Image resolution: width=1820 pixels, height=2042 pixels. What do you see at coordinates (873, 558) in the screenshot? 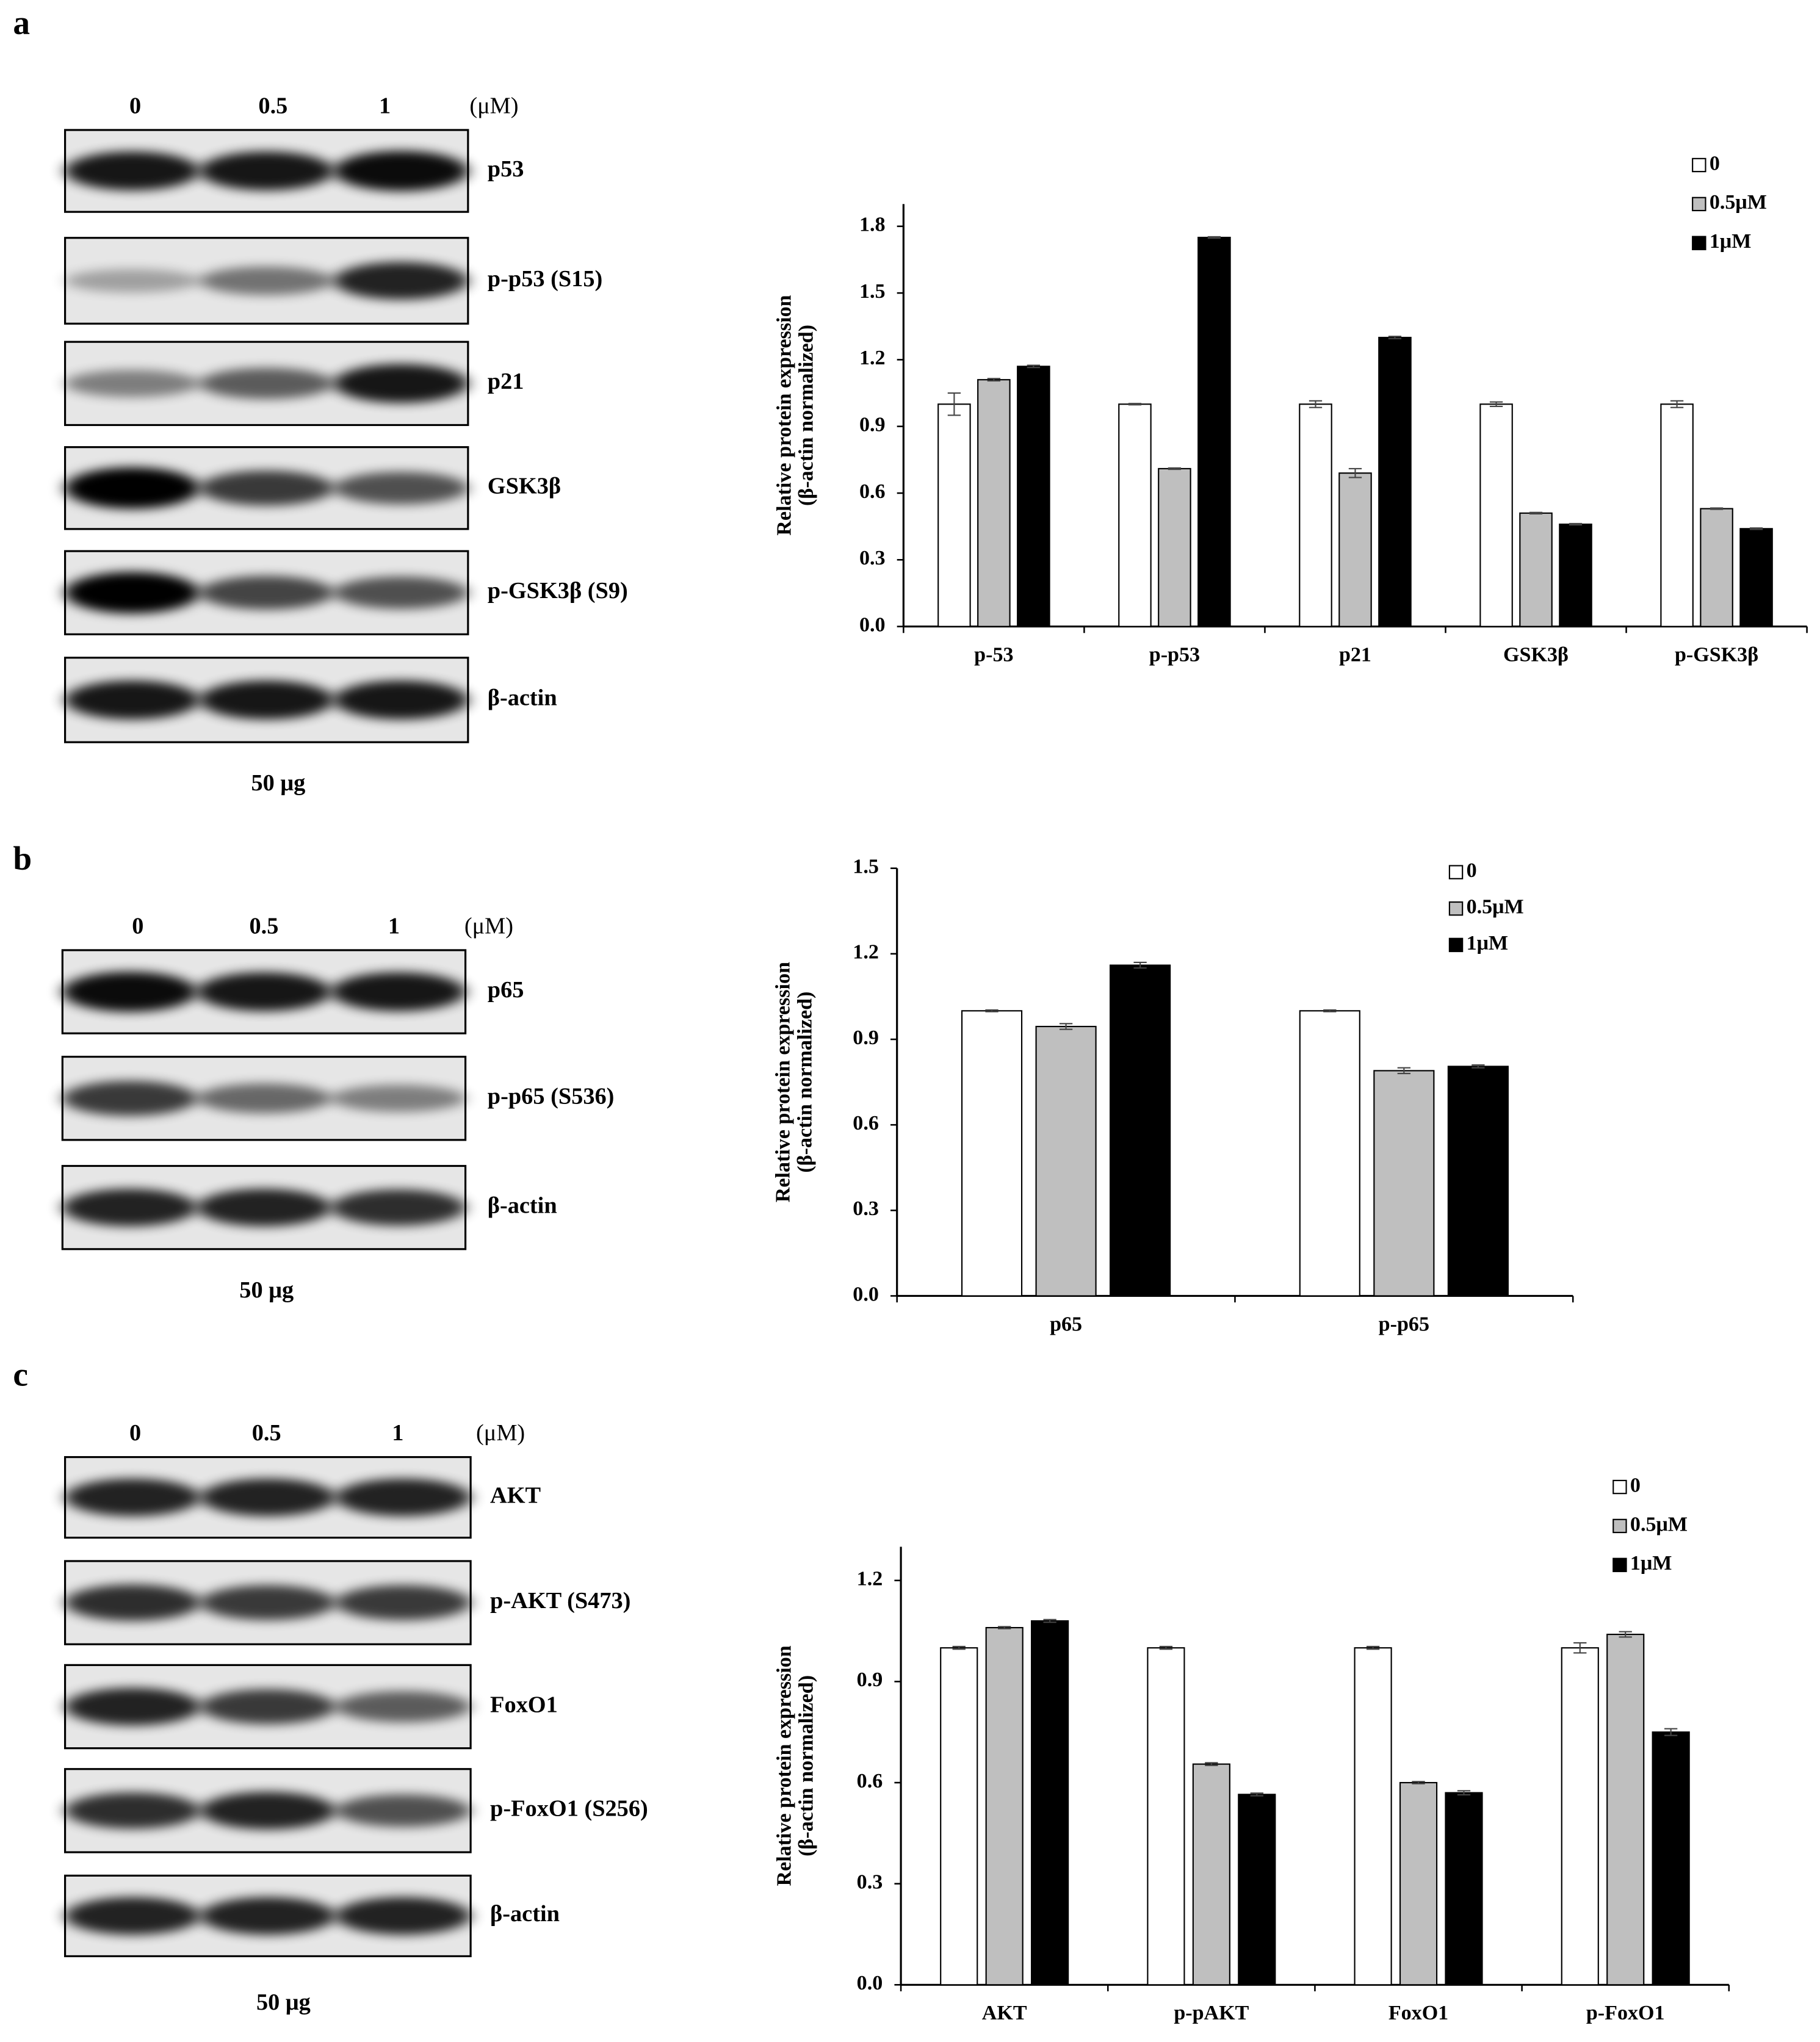
I see `y-tick-label: 0.3` at bounding box center [873, 558].